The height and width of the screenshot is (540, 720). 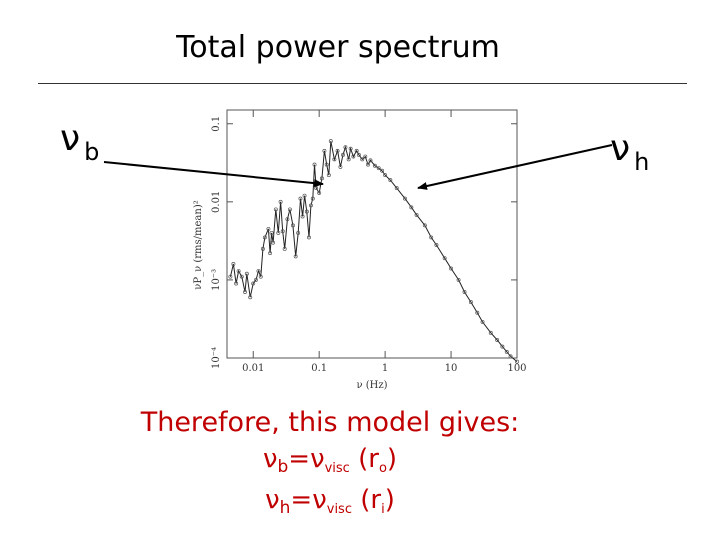 What do you see at coordinates (198, 244) in the screenshot?
I see `y-axis-label: νP_ν (rms/mean)²` at bounding box center [198, 244].